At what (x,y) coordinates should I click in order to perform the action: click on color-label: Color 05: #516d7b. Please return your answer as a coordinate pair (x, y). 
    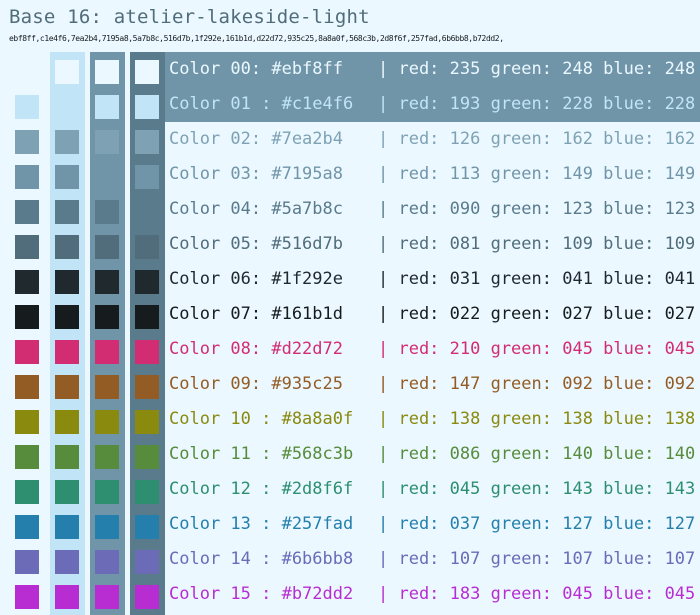
    Looking at the image, I should click on (256, 244).